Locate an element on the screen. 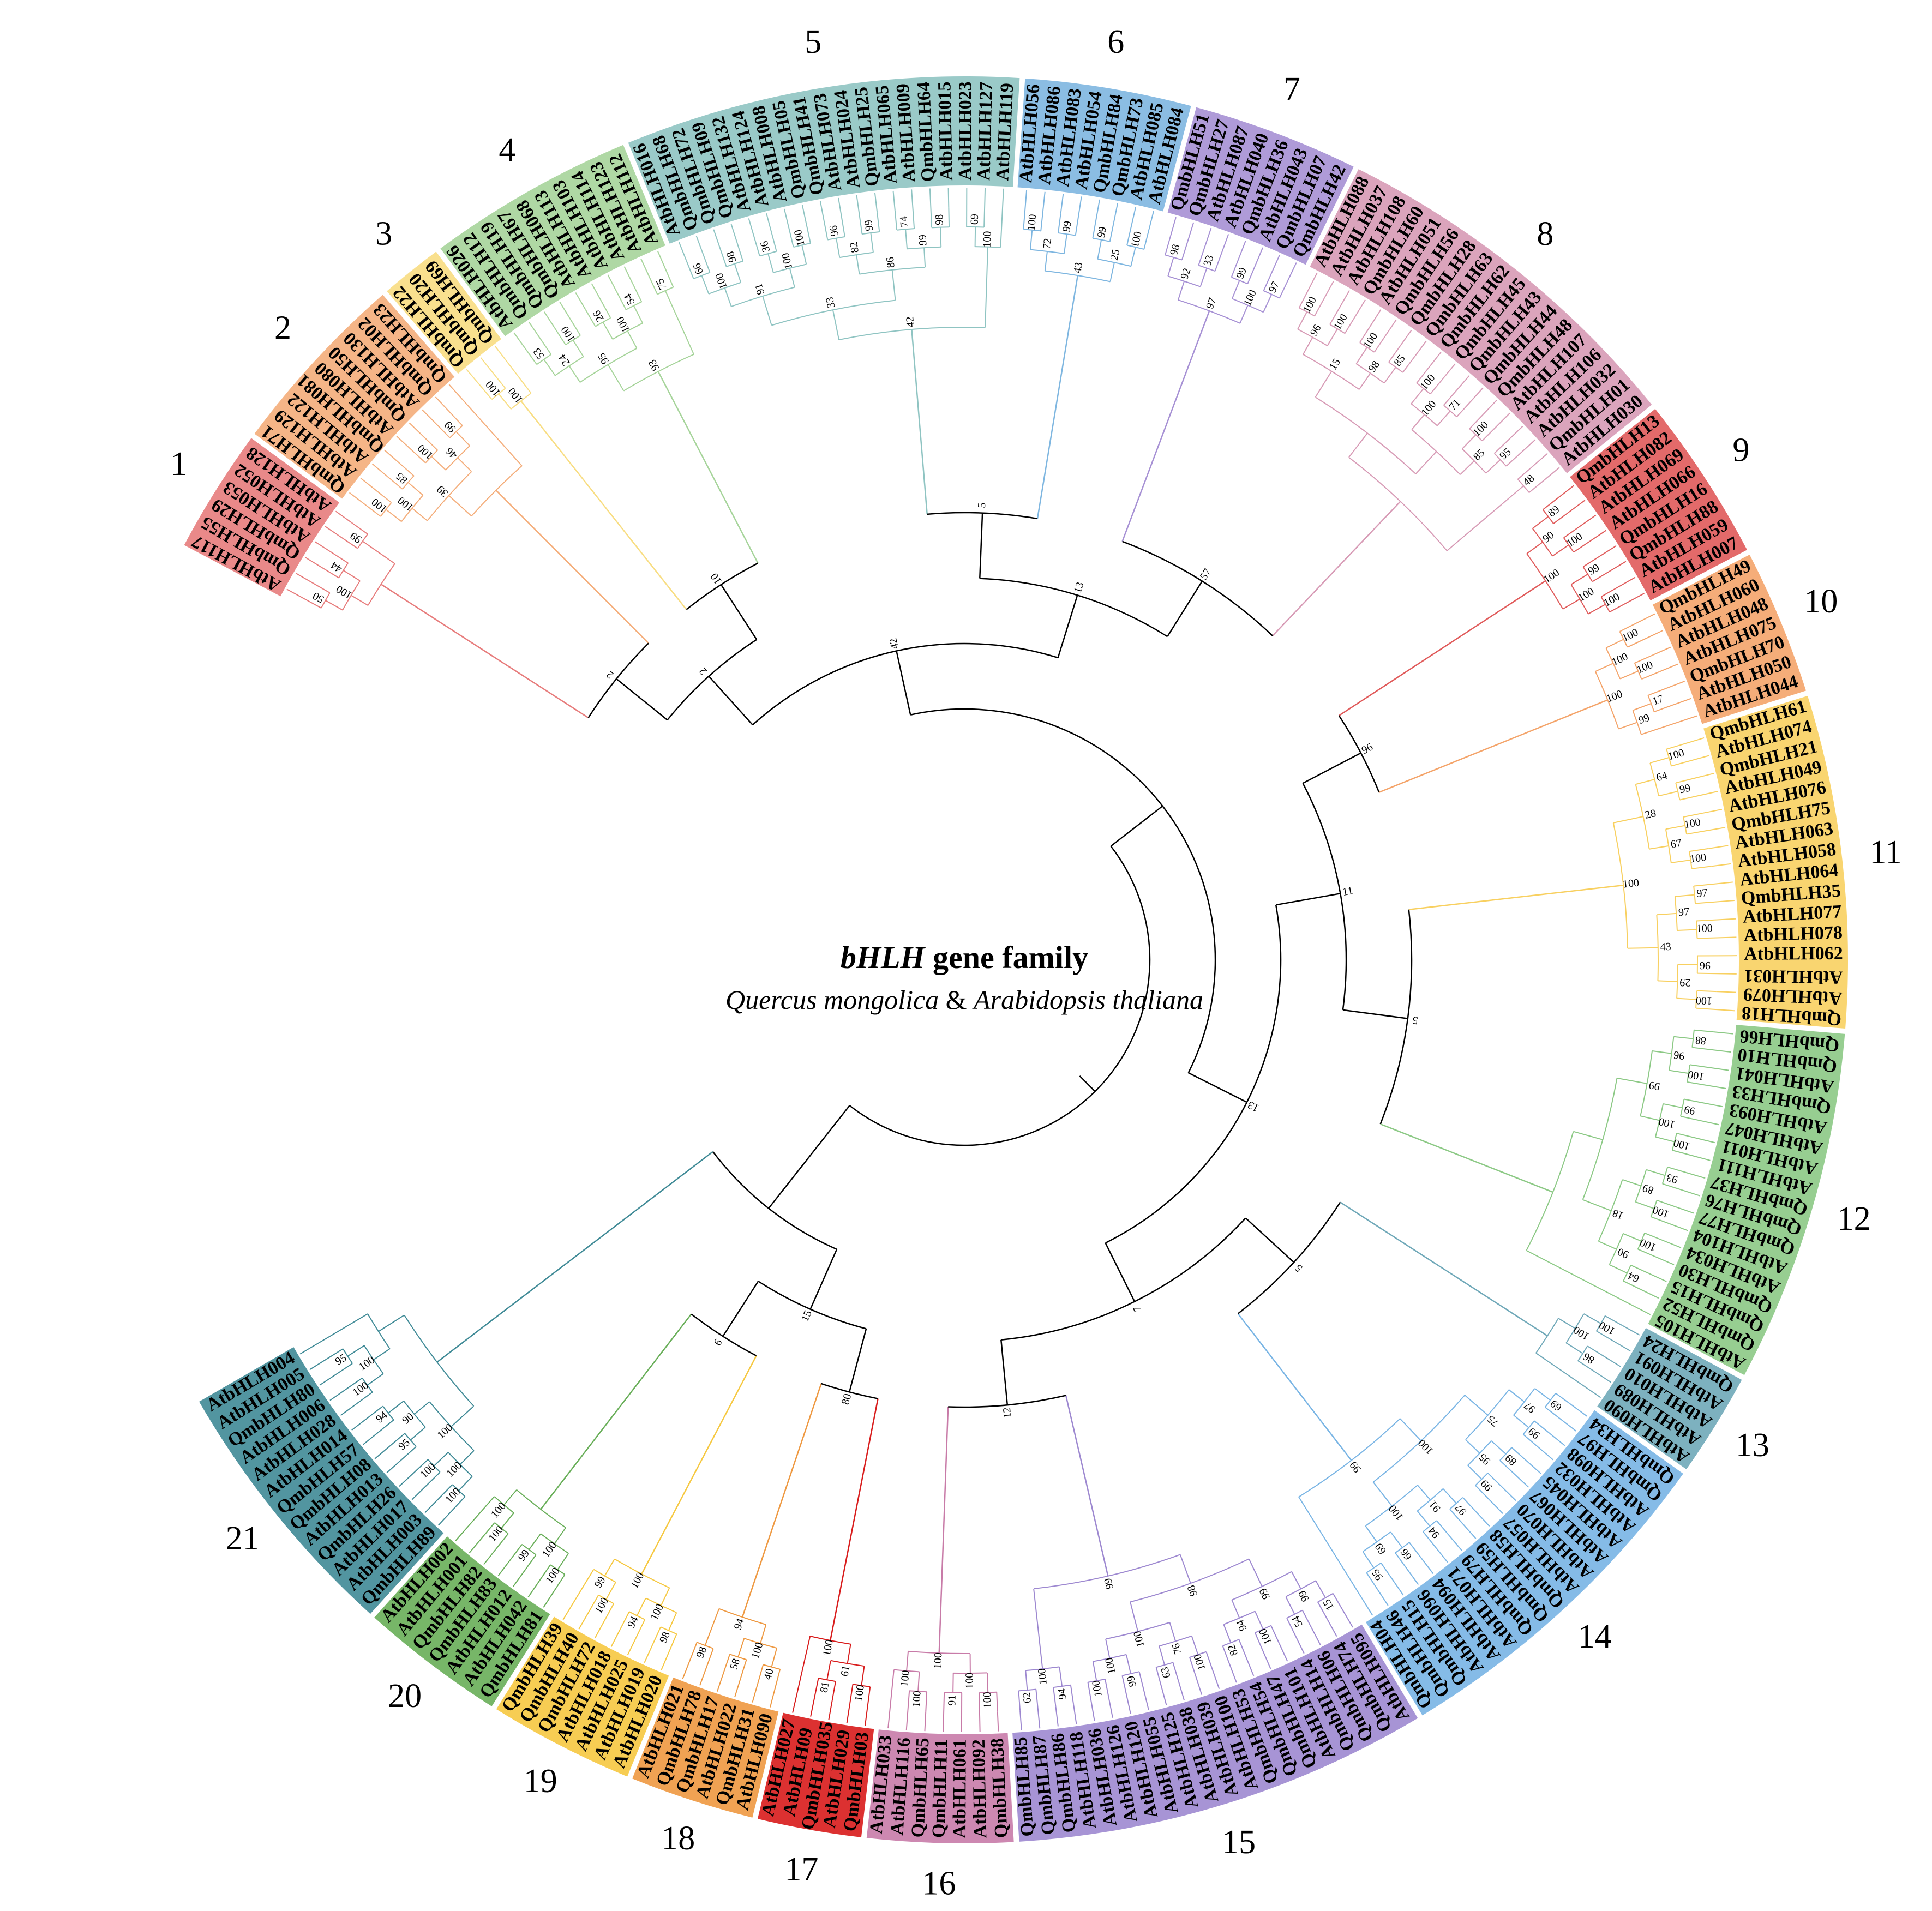 The image size is (1932, 1911). bootstrap-label: 82 is located at coordinates (1232, 1650).